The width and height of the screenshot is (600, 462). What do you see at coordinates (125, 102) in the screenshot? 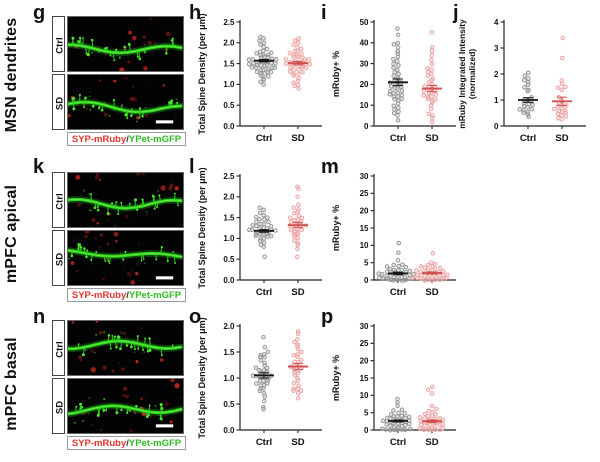
I see `microscopy-image-msn-sd` at bounding box center [125, 102].